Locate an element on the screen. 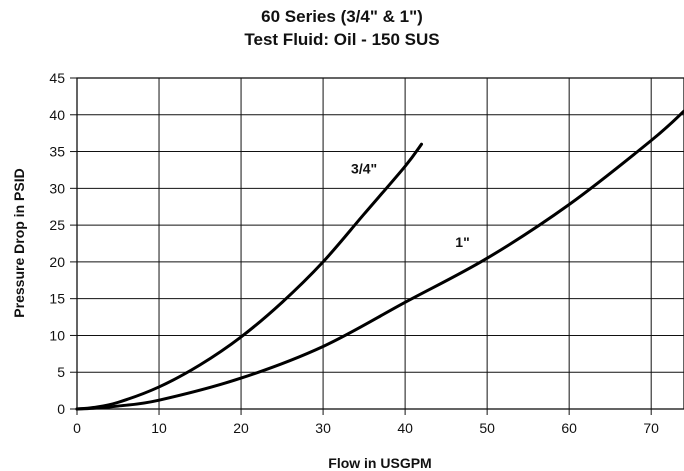 The image size is (684, 471). series-annotation: 3/4" is located at coordinates (364, 169).